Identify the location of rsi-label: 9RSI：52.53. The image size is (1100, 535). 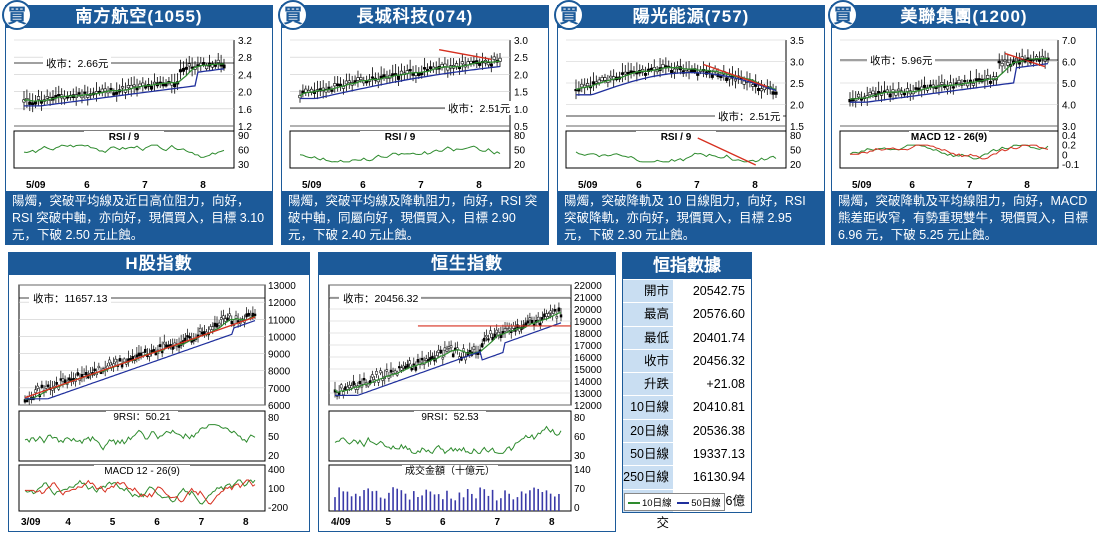
(450, 417).